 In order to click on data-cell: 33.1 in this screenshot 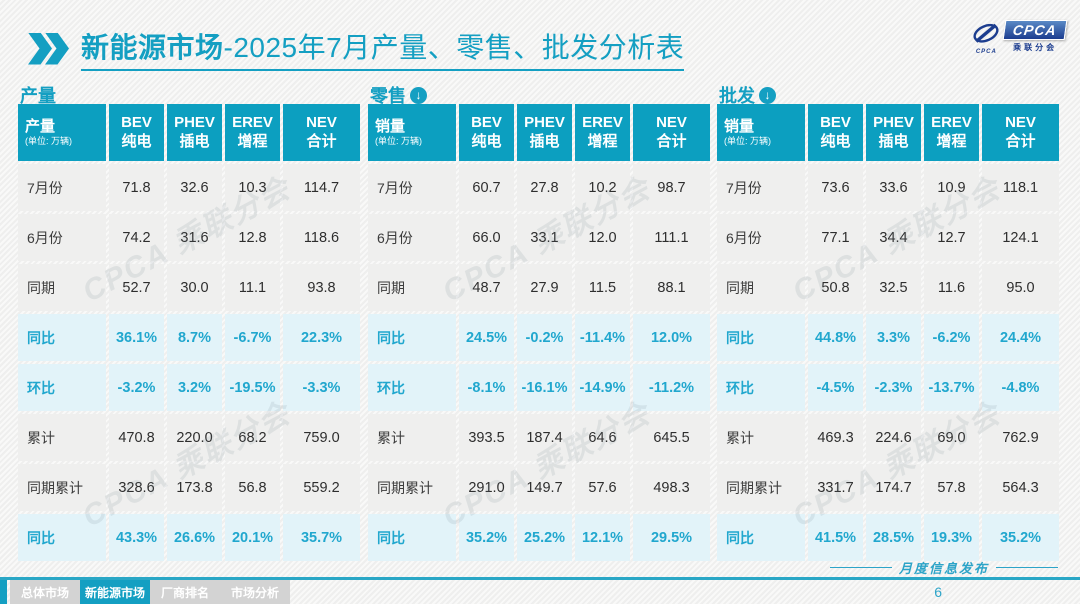, I will do `click(544, 237)`.